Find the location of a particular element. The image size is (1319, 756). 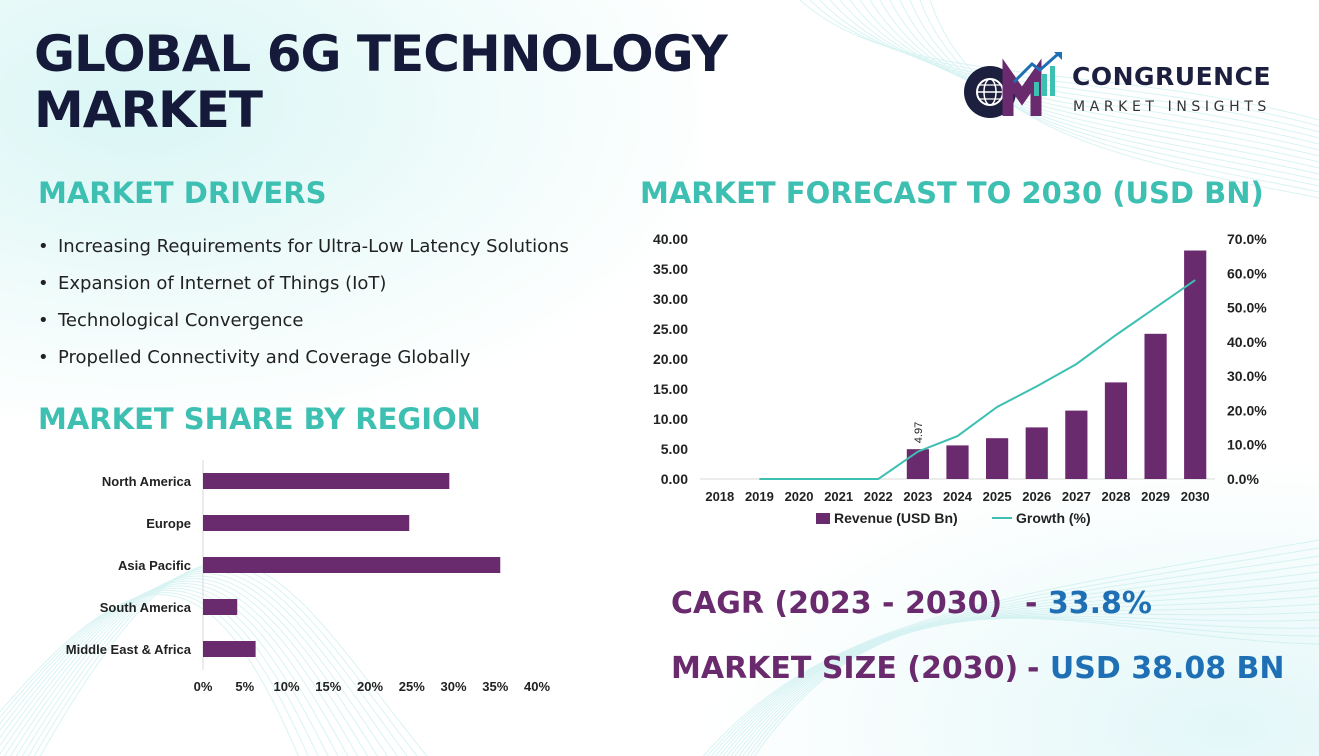

cagr-label: CAGR (2023 - 2030) is located at coordinates (837, 603).